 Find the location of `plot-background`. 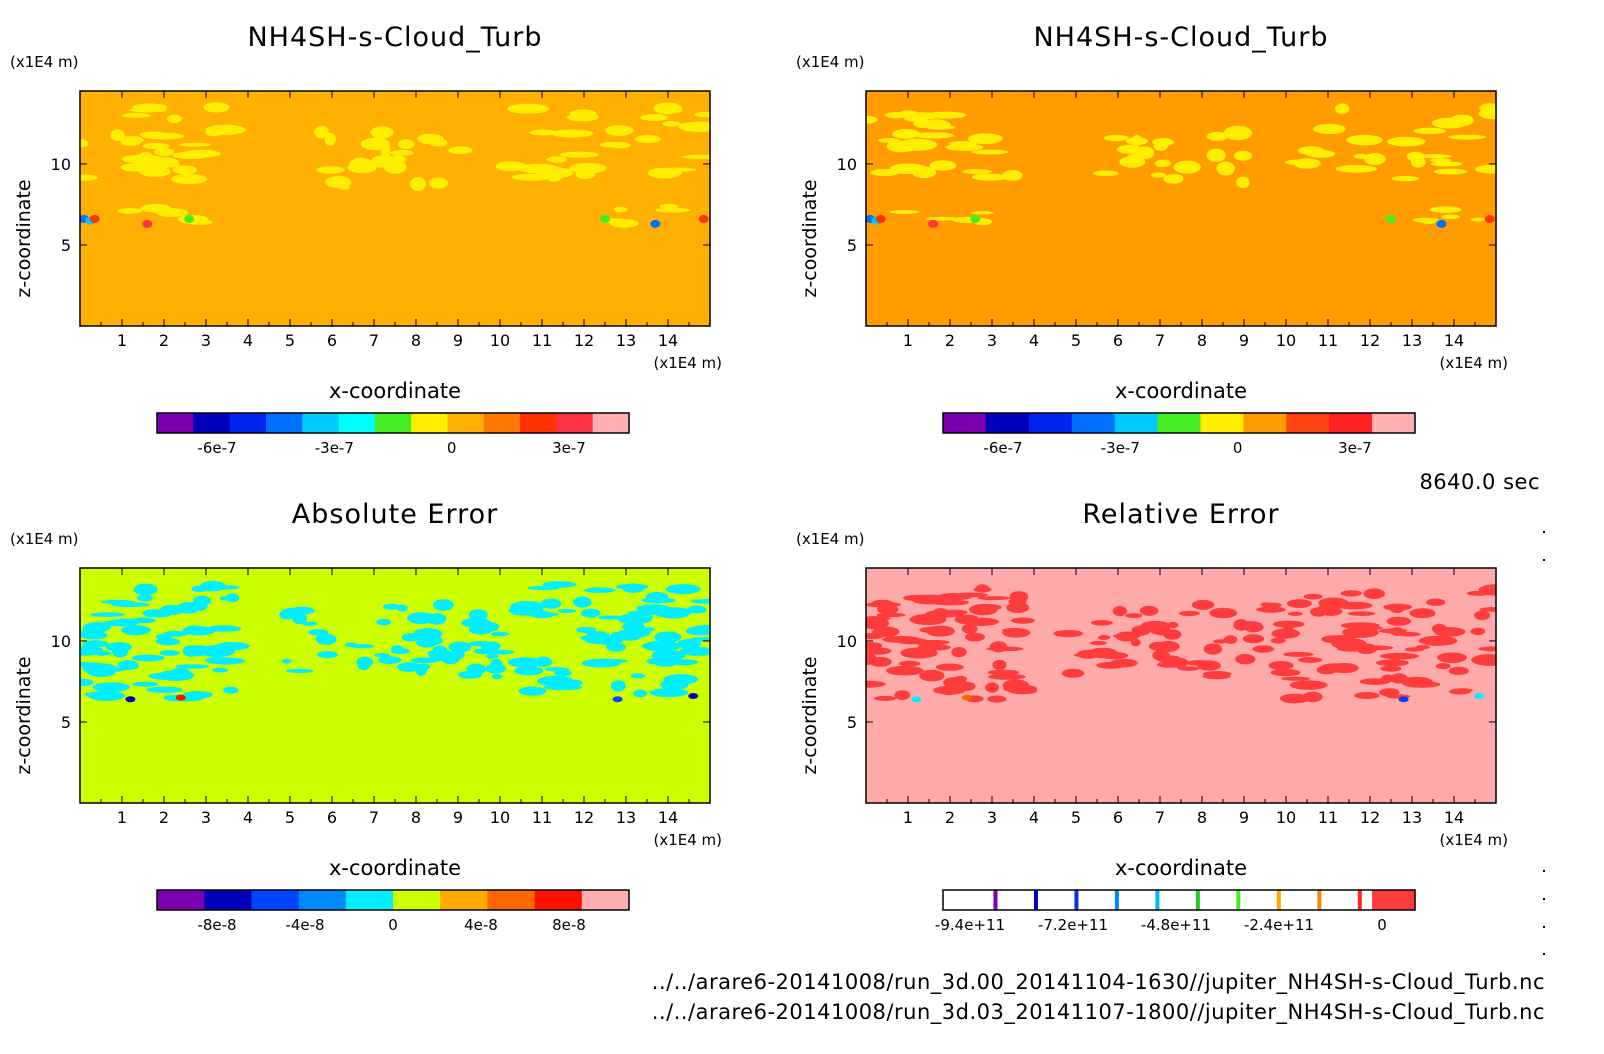

plot-background is located at coordinates (395, 208).